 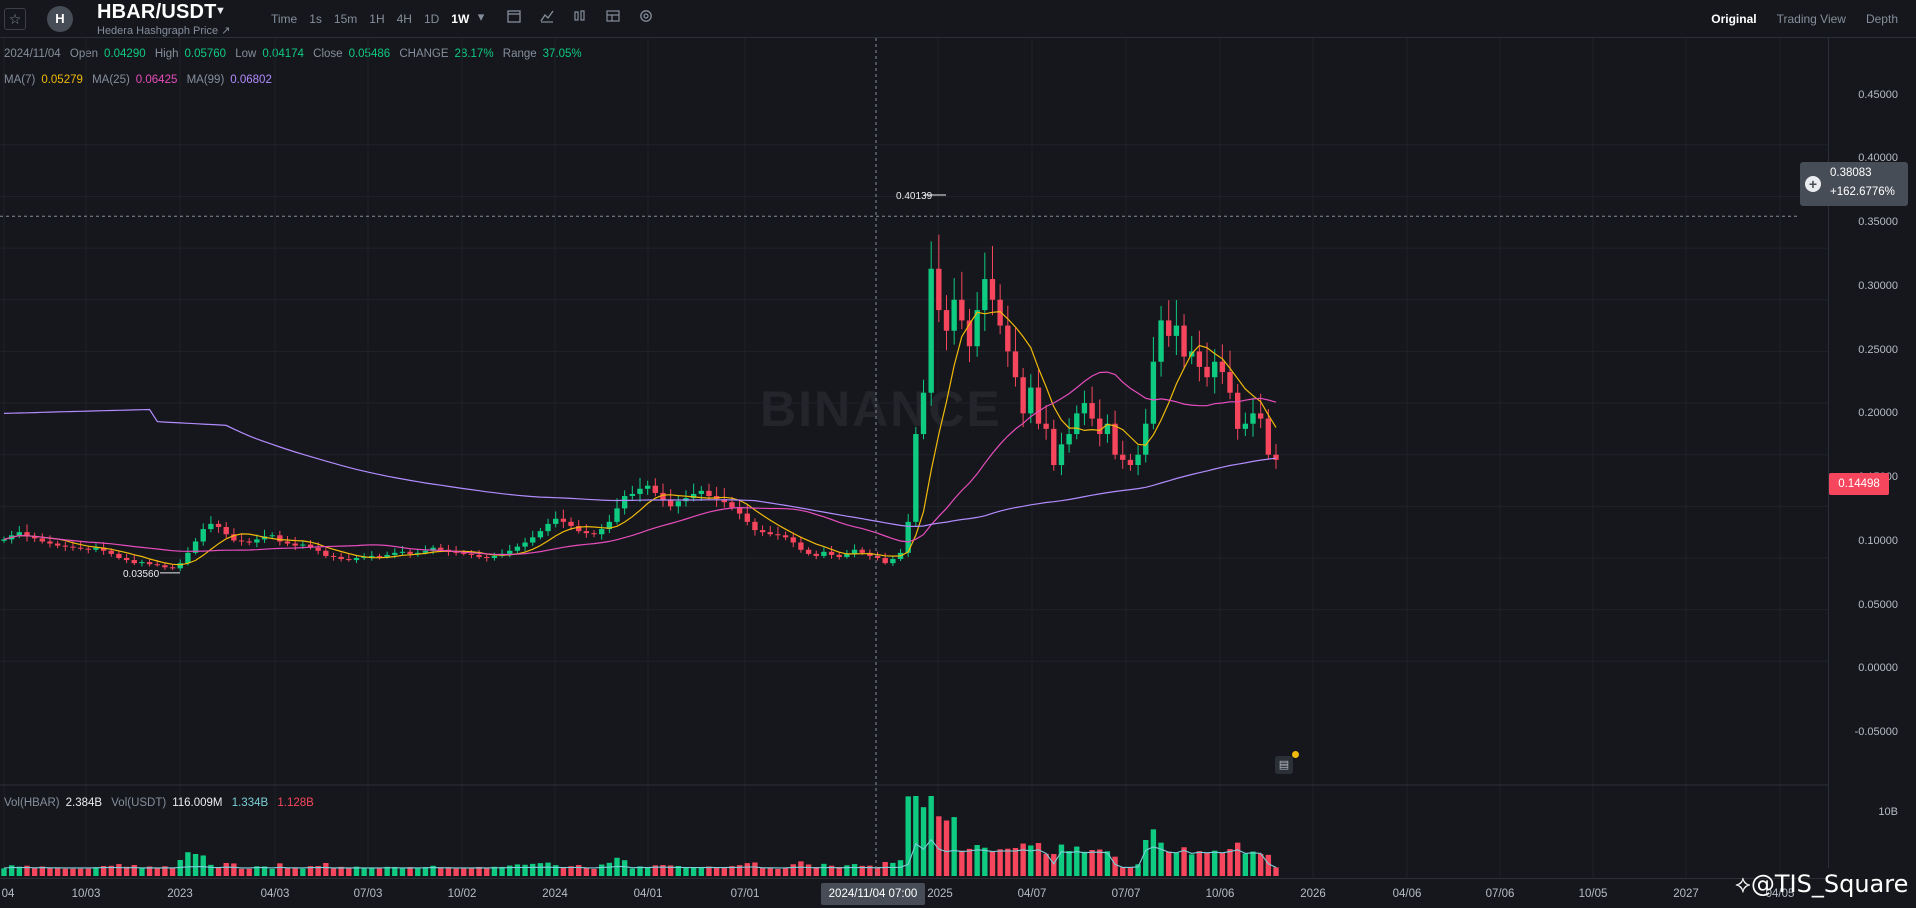 What do you see at coordinates (315, 19) in the screenshot?
I see `interval-1s: 1s` at bounding box center [315, 19].